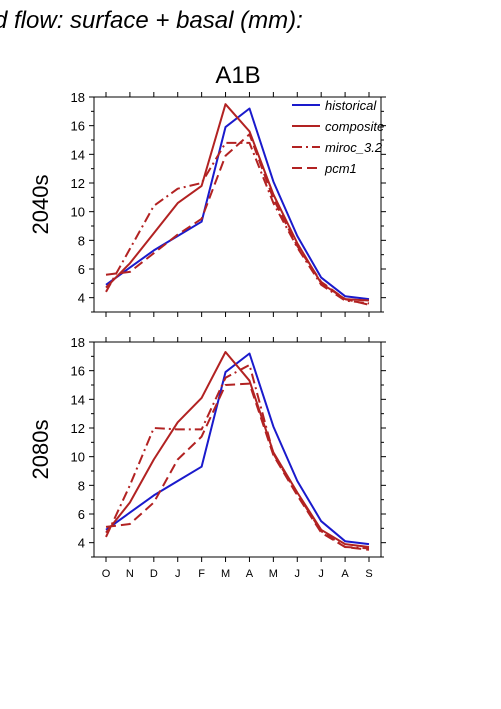 The image size is (501, 709). I want to click on figure-header: d flow: surface + basal (mm):, so click(151, 20).